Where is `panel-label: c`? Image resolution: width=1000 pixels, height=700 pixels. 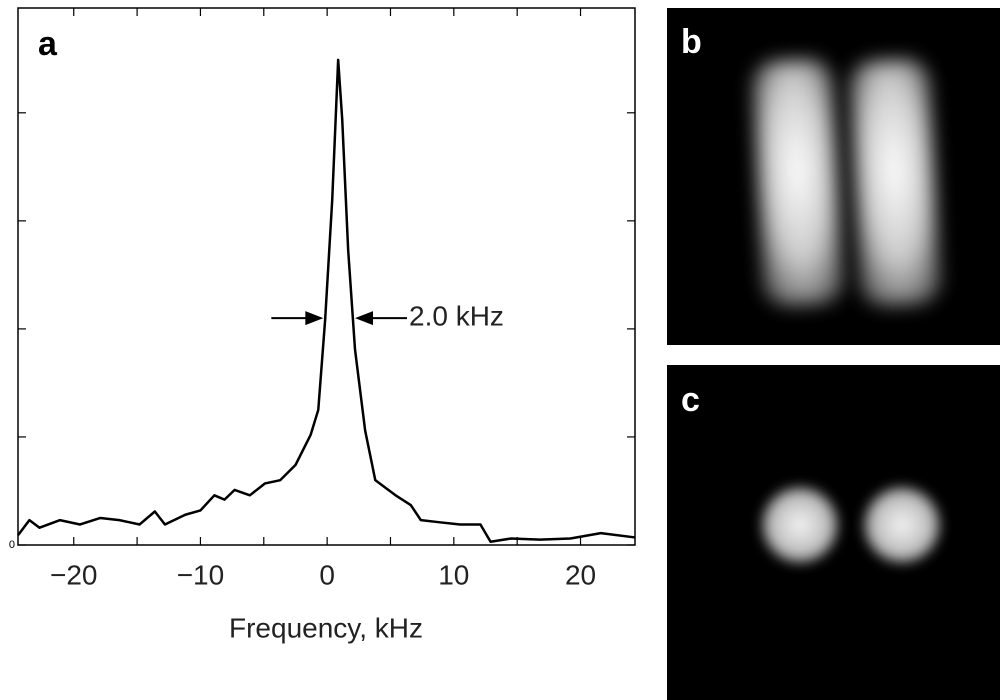 panel-label: c is located at coordinates (690, 400).